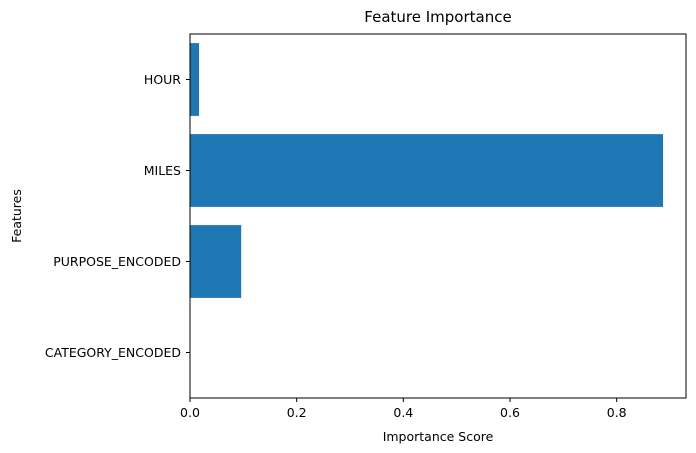 The height and width of the screenshot is (453, 696). What do you see at coordinates (190, 412) in the screenshot?
I see `x-tick-label: 0.0` at bounding box center [190, 412].